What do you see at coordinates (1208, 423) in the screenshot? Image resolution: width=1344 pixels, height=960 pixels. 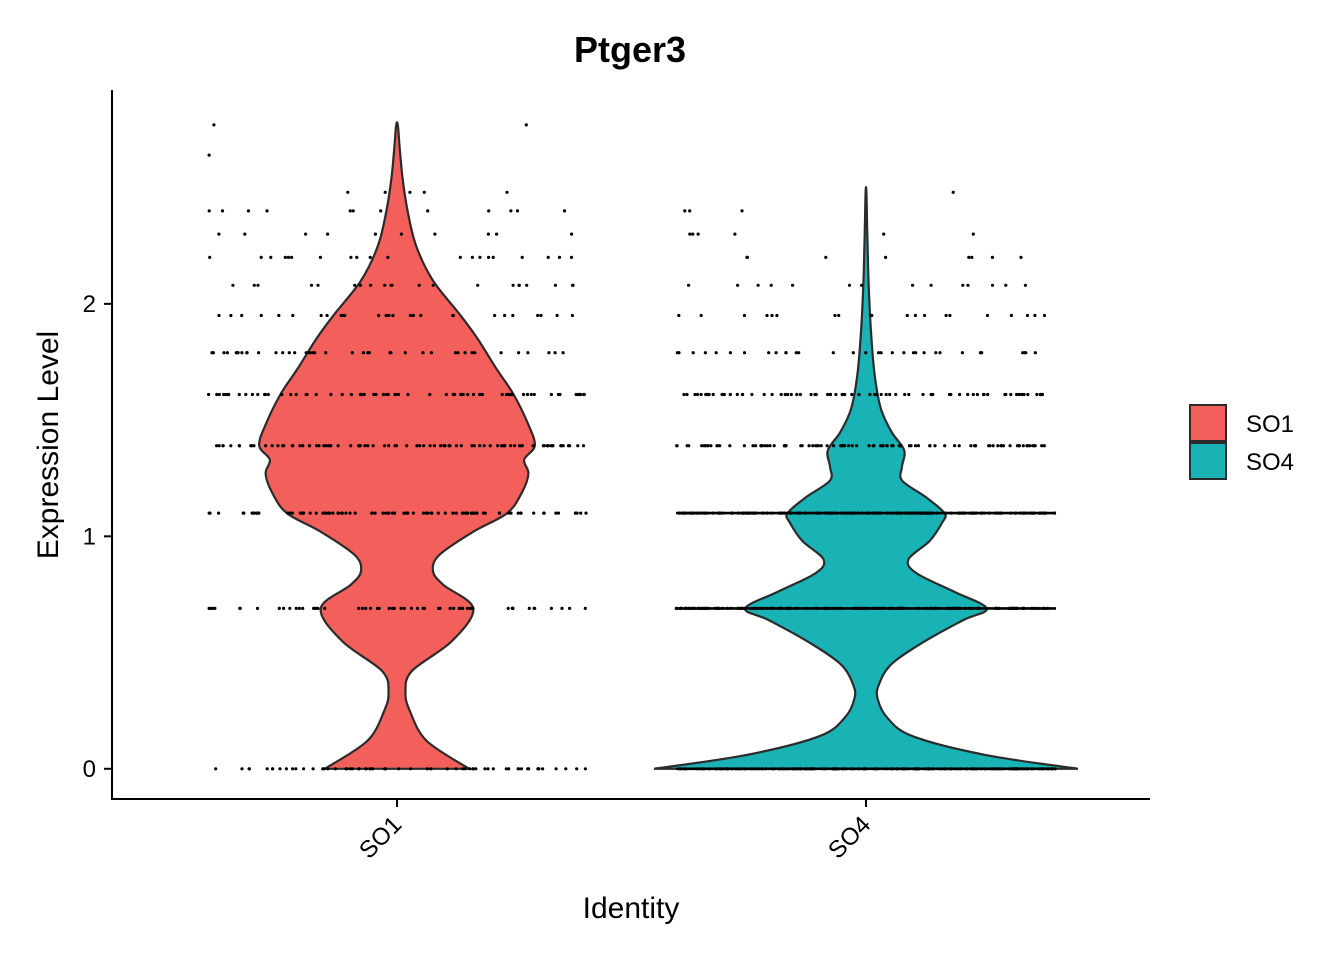 I see `legend-swatch-so1` at bounding box center [1208, 423].